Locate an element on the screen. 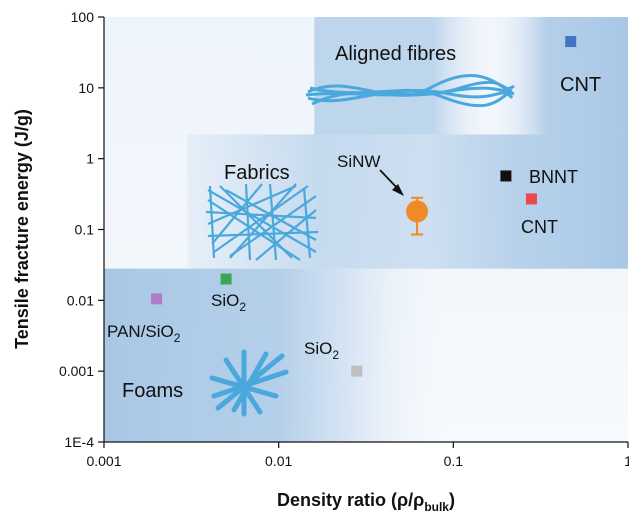  label-foams: Foams is located at coordinates (152, 391).